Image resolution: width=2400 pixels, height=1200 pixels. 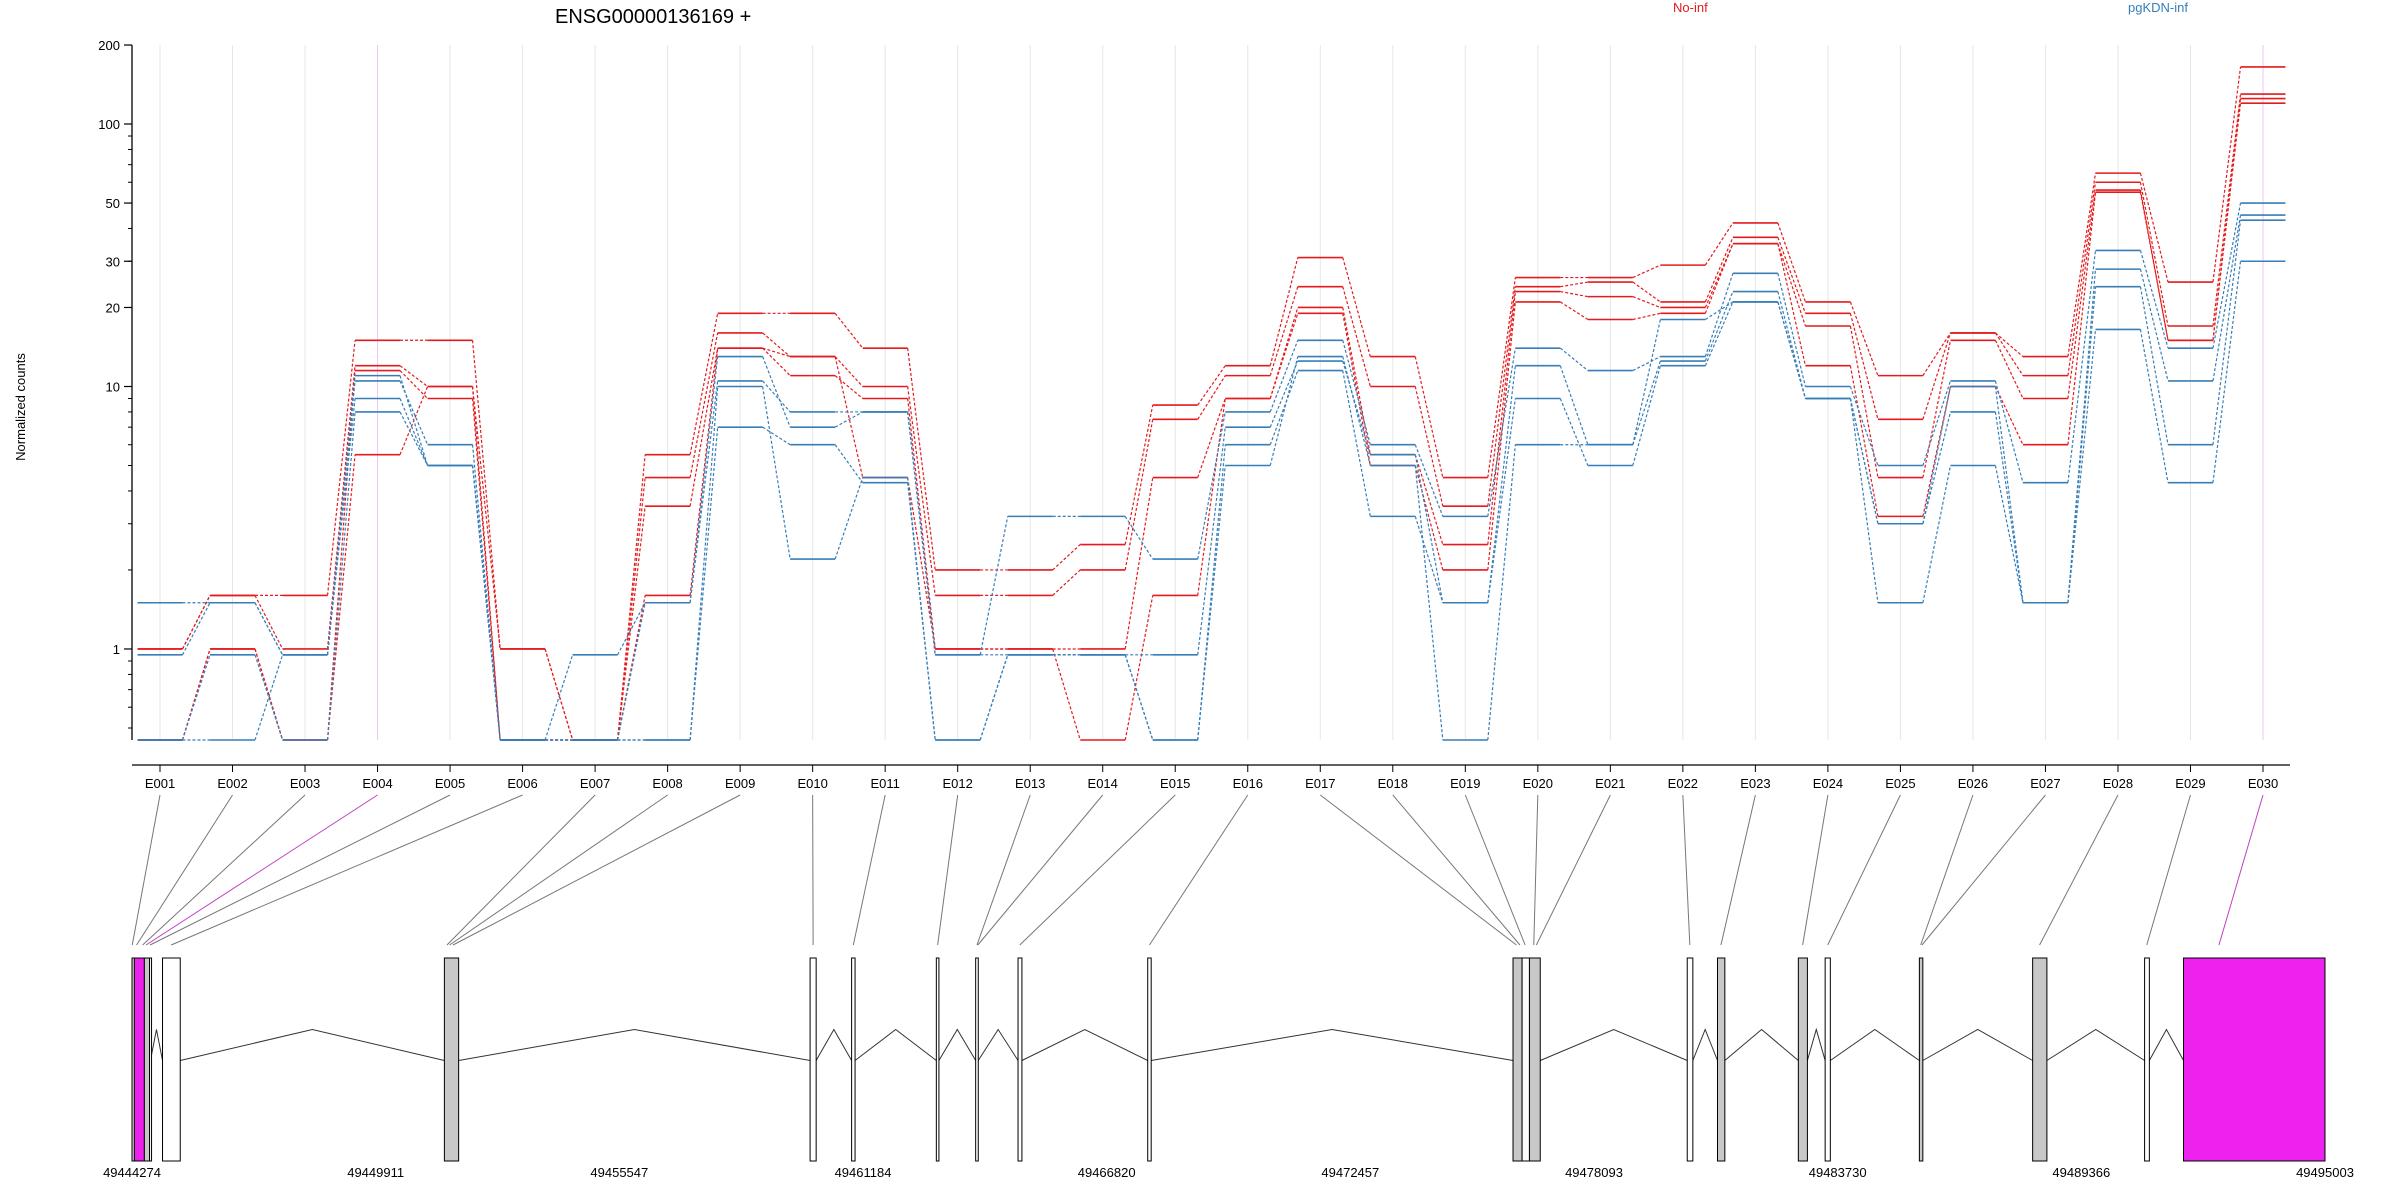 I want to click on x-tick-label-e023: E023, so click(x=1755, y=783).